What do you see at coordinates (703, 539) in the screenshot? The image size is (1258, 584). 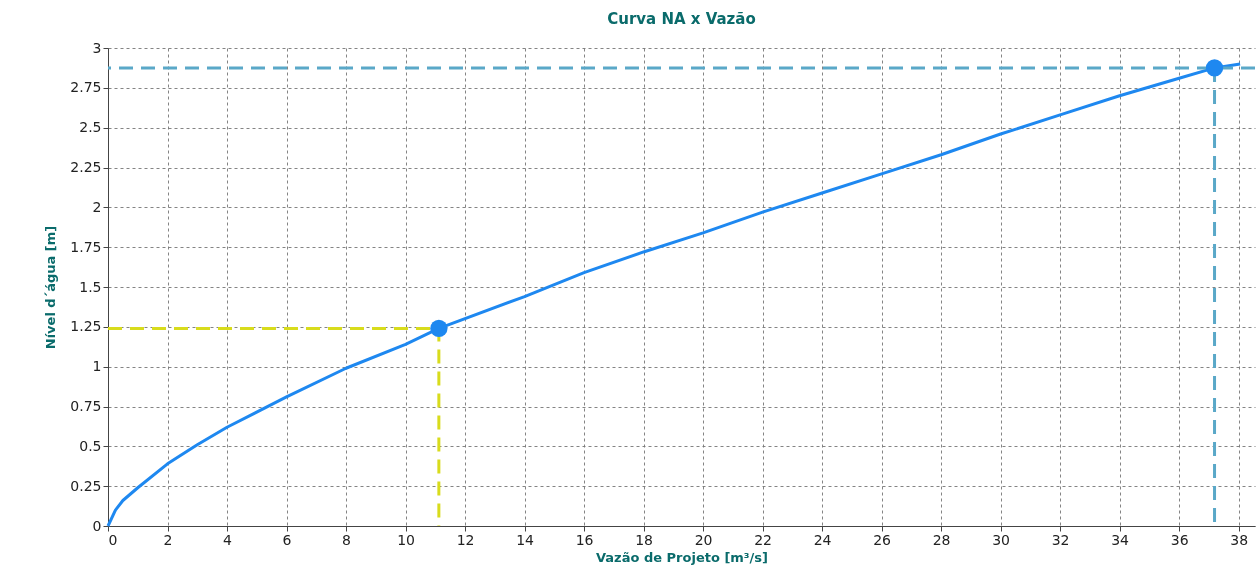 I see `x-tick-label: 20` at bounding box center [703, 539].